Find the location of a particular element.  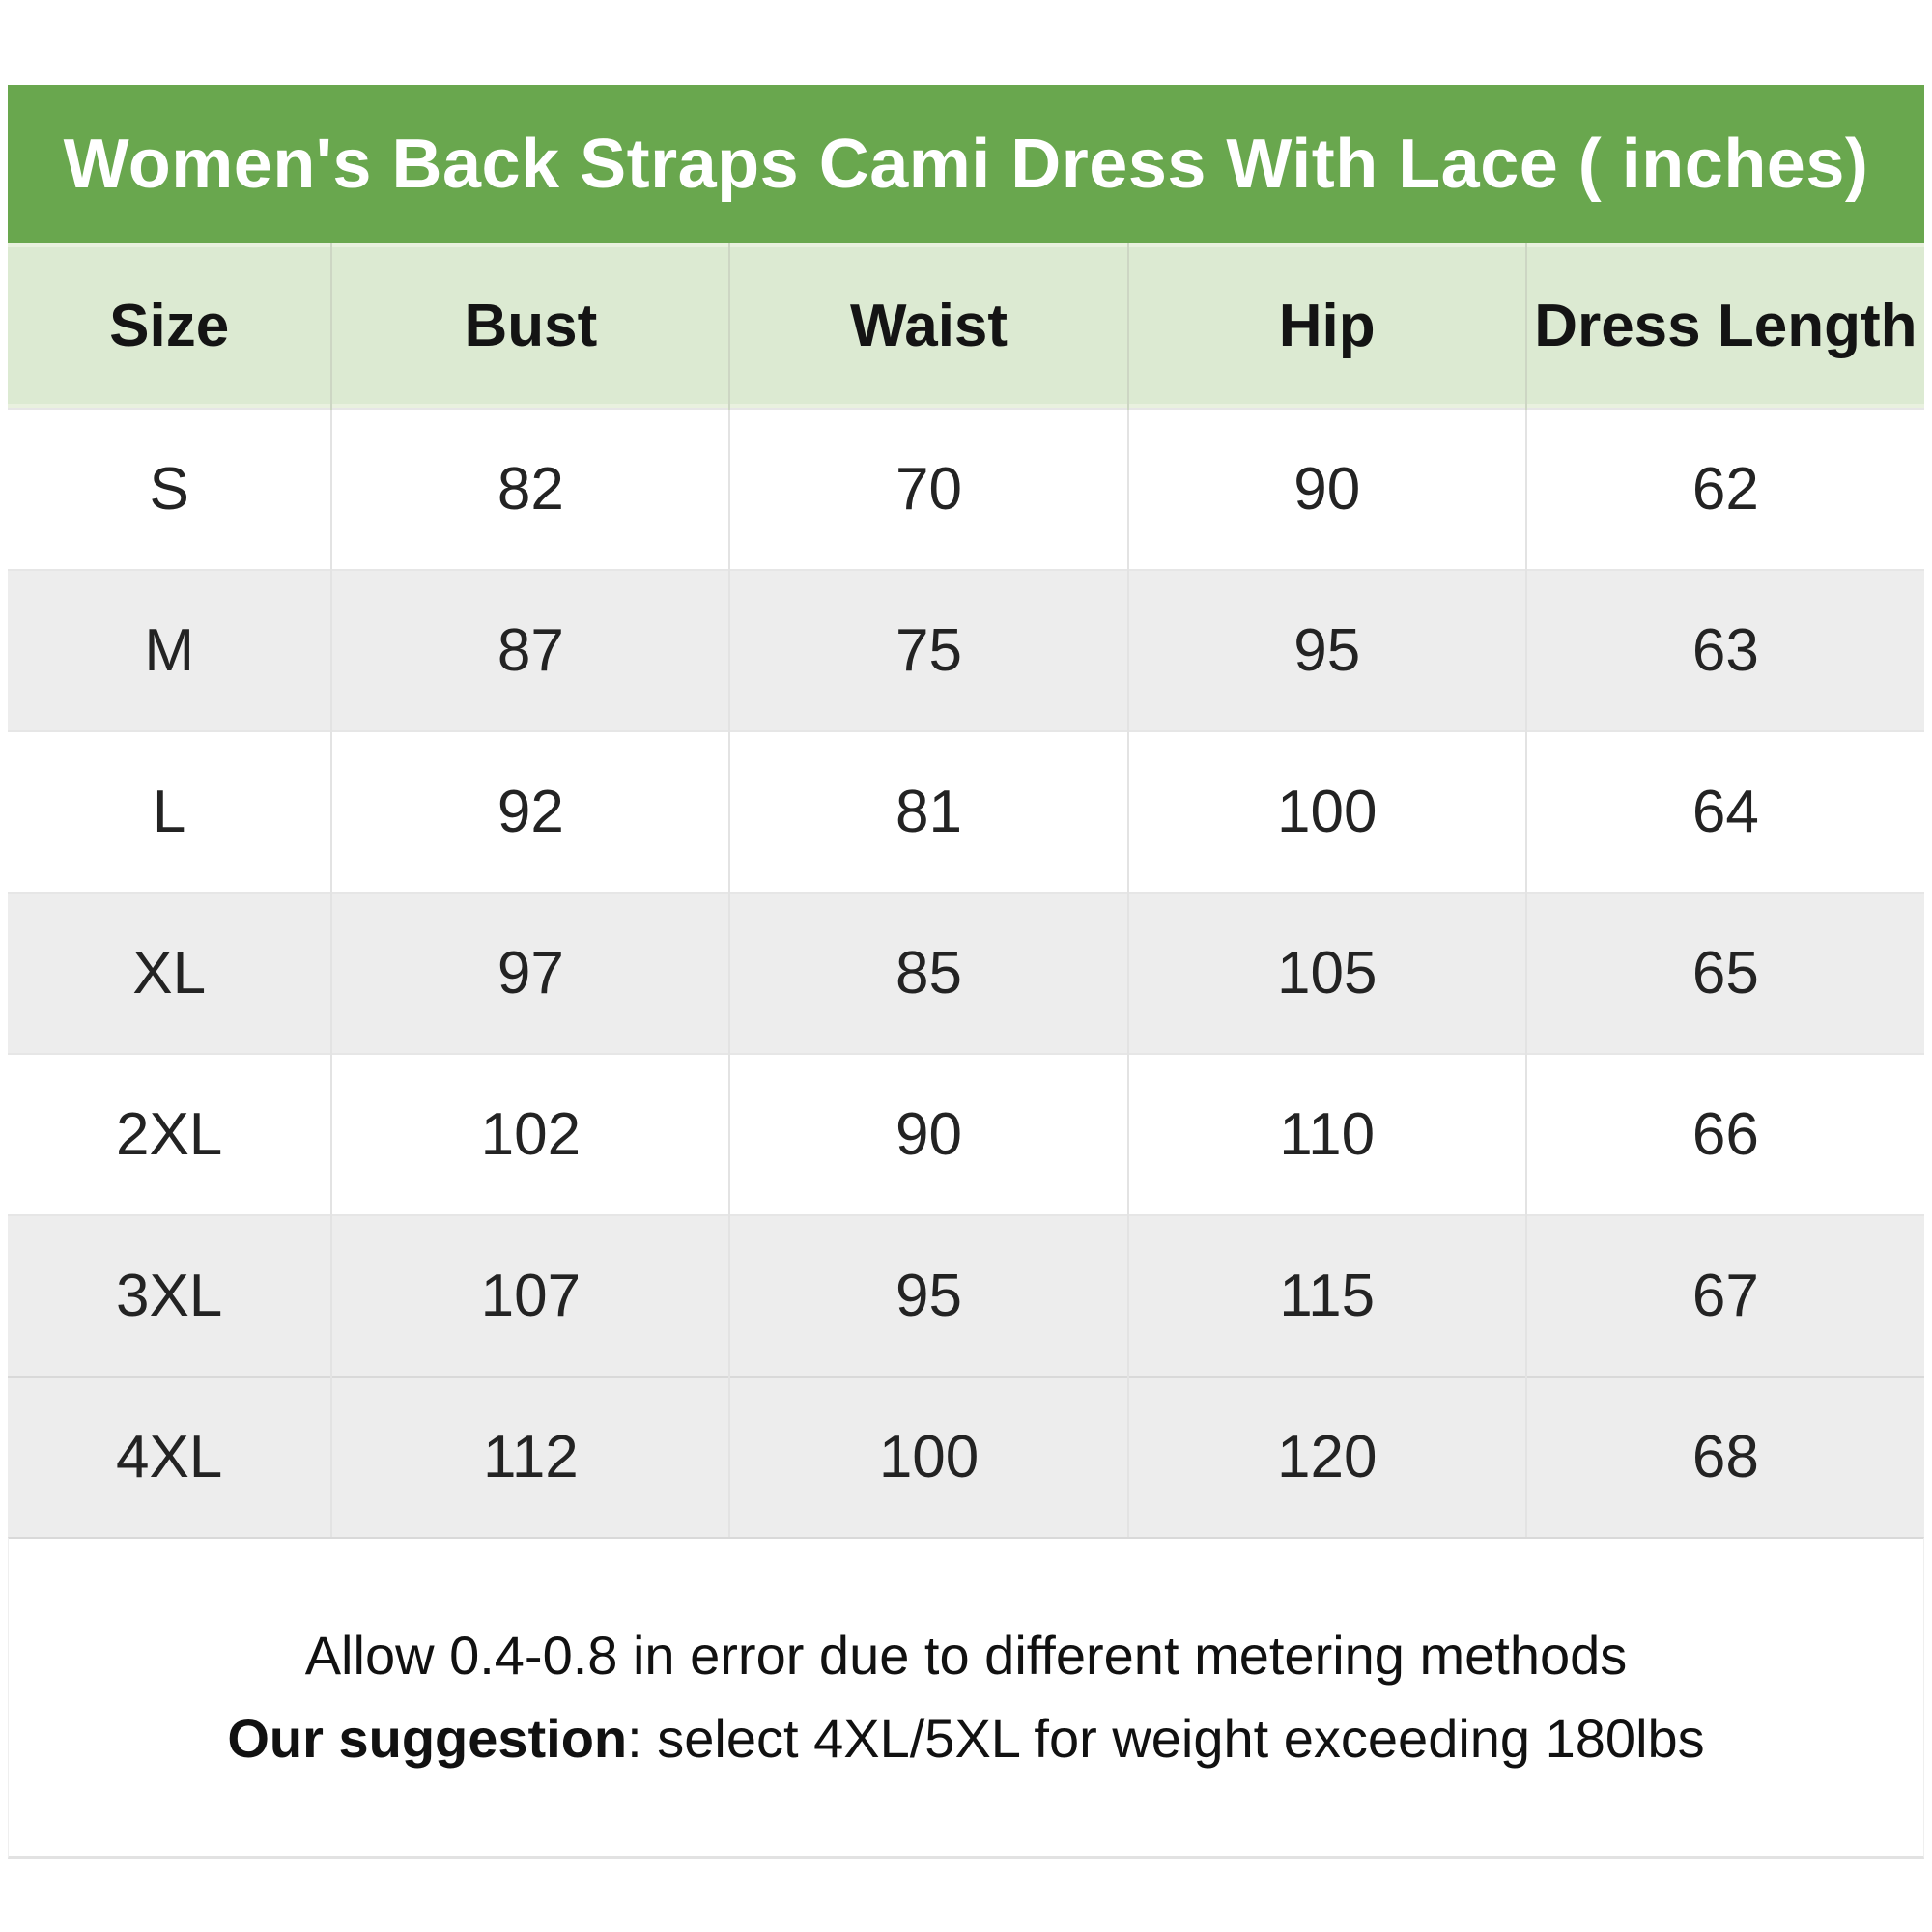

measurement-cell: 105 is located at coordinates (1326, 973).